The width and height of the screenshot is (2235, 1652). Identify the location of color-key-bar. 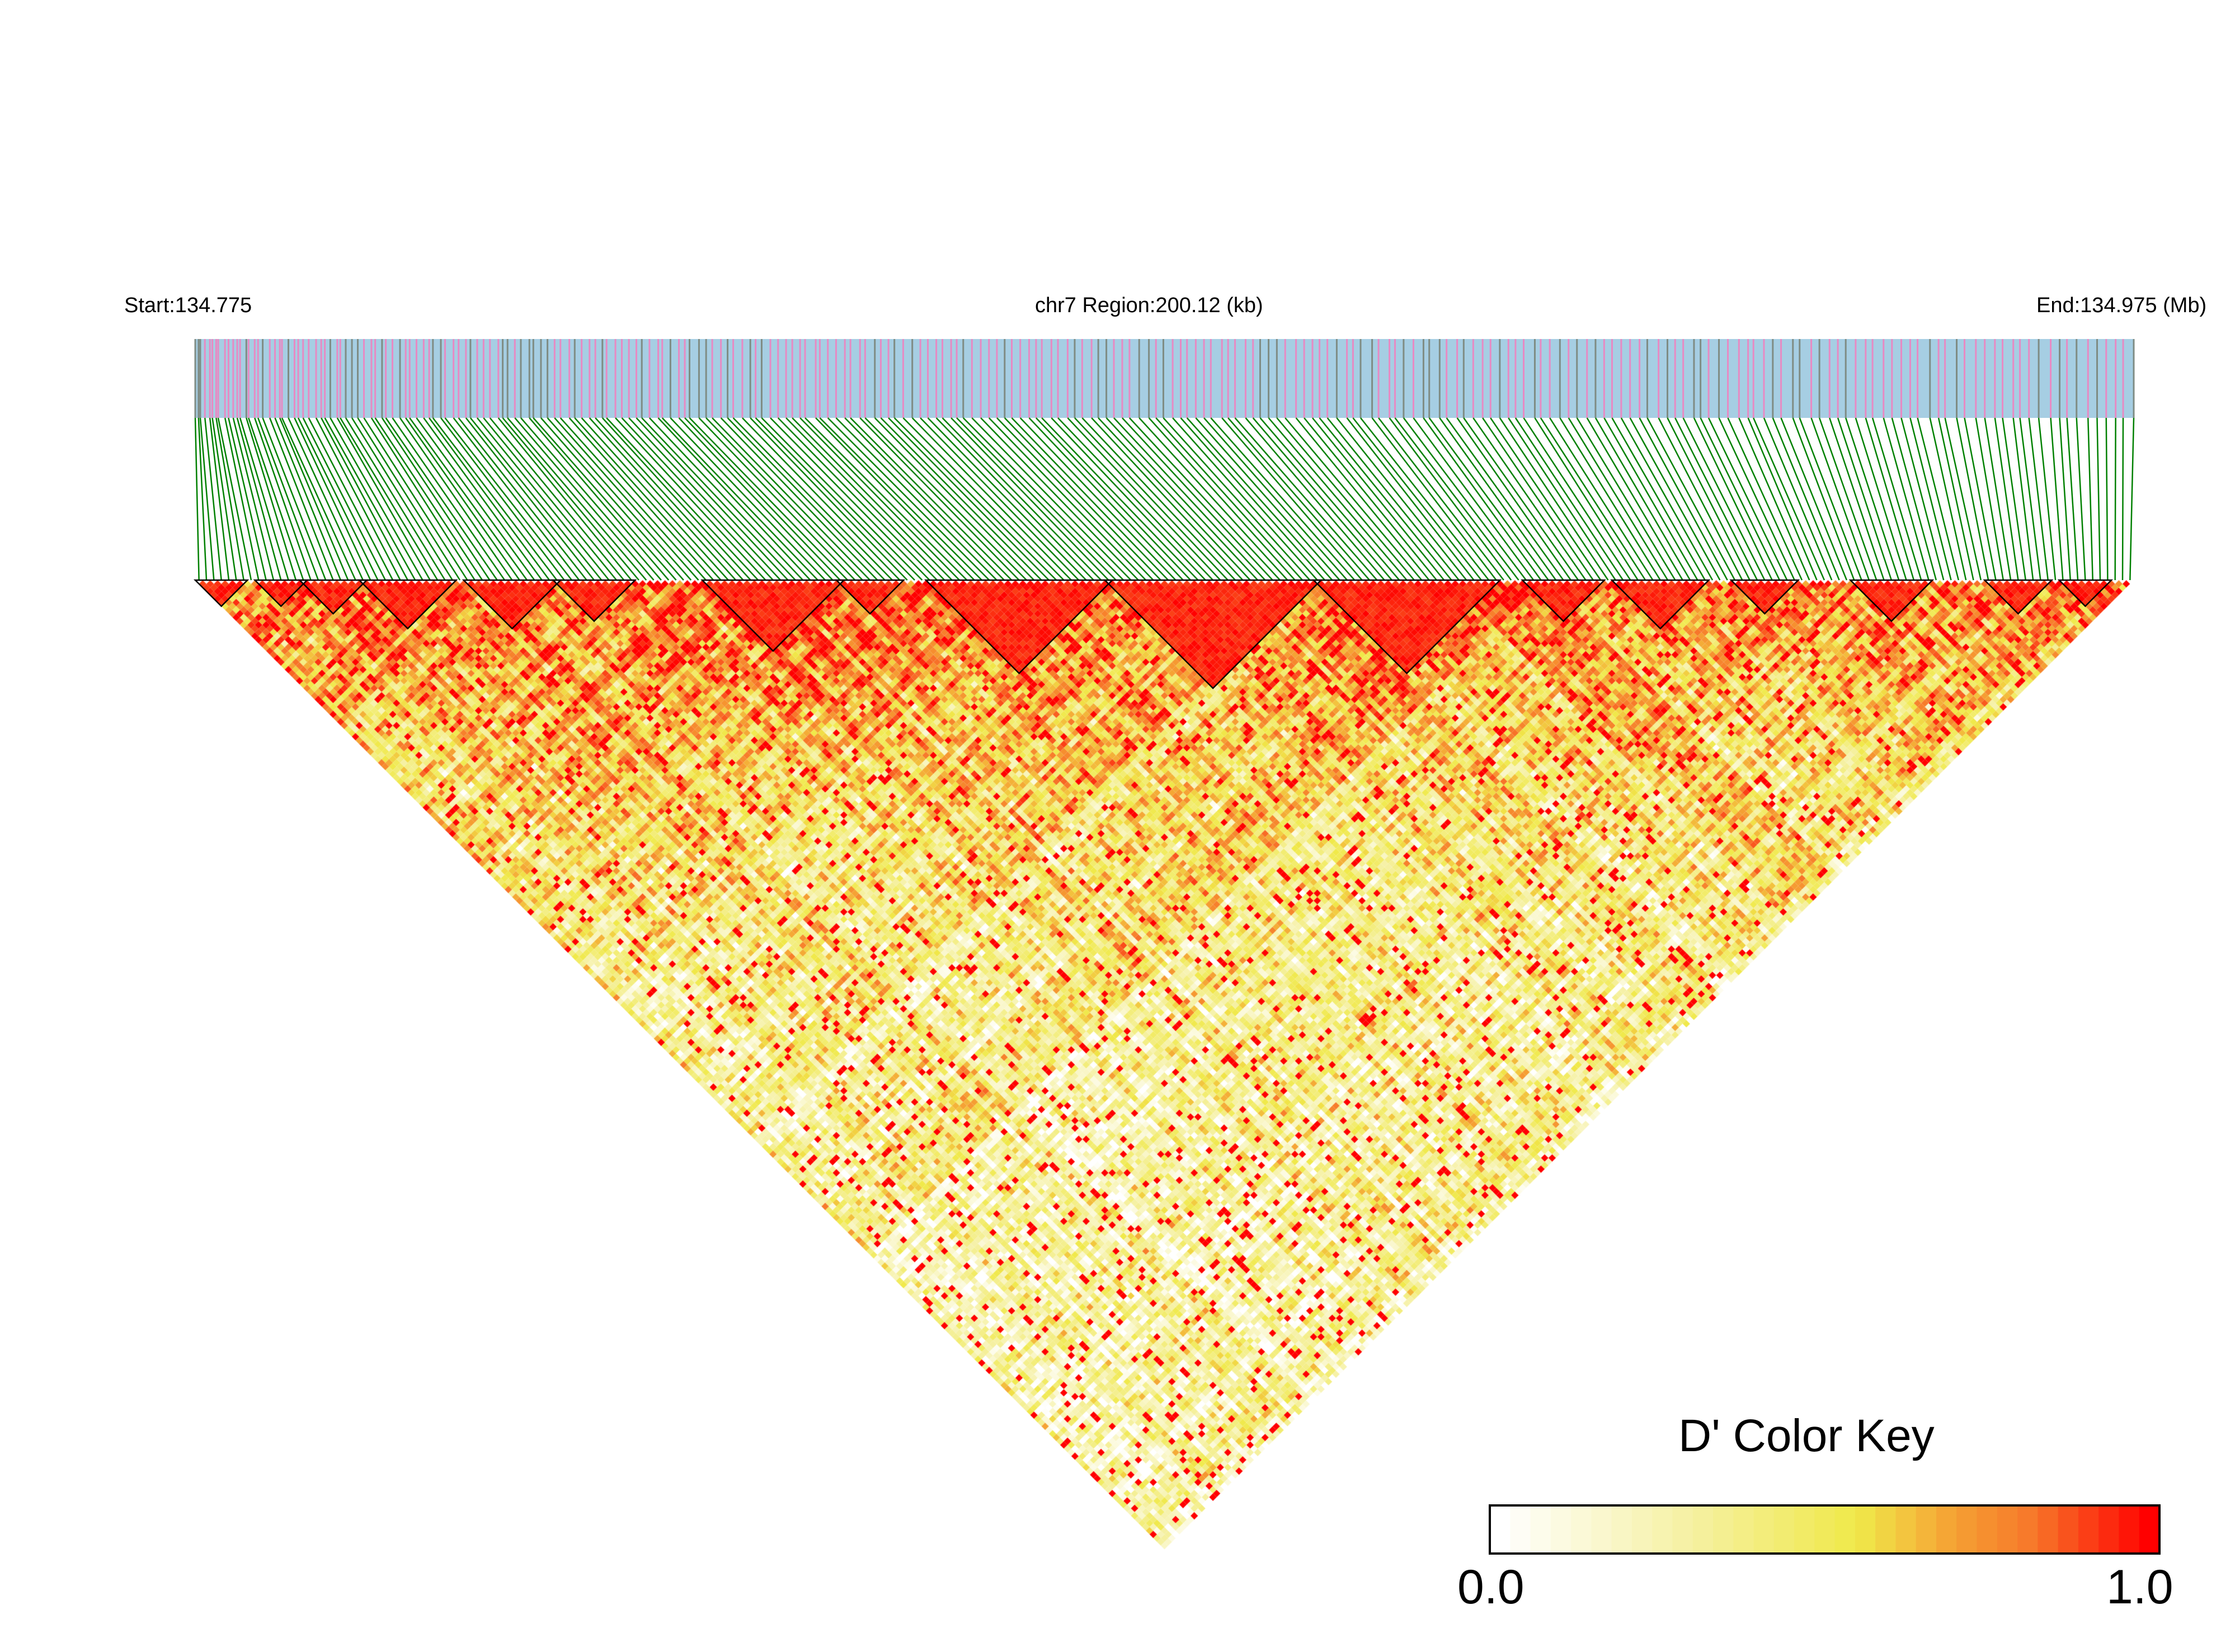
(1825, 1529).